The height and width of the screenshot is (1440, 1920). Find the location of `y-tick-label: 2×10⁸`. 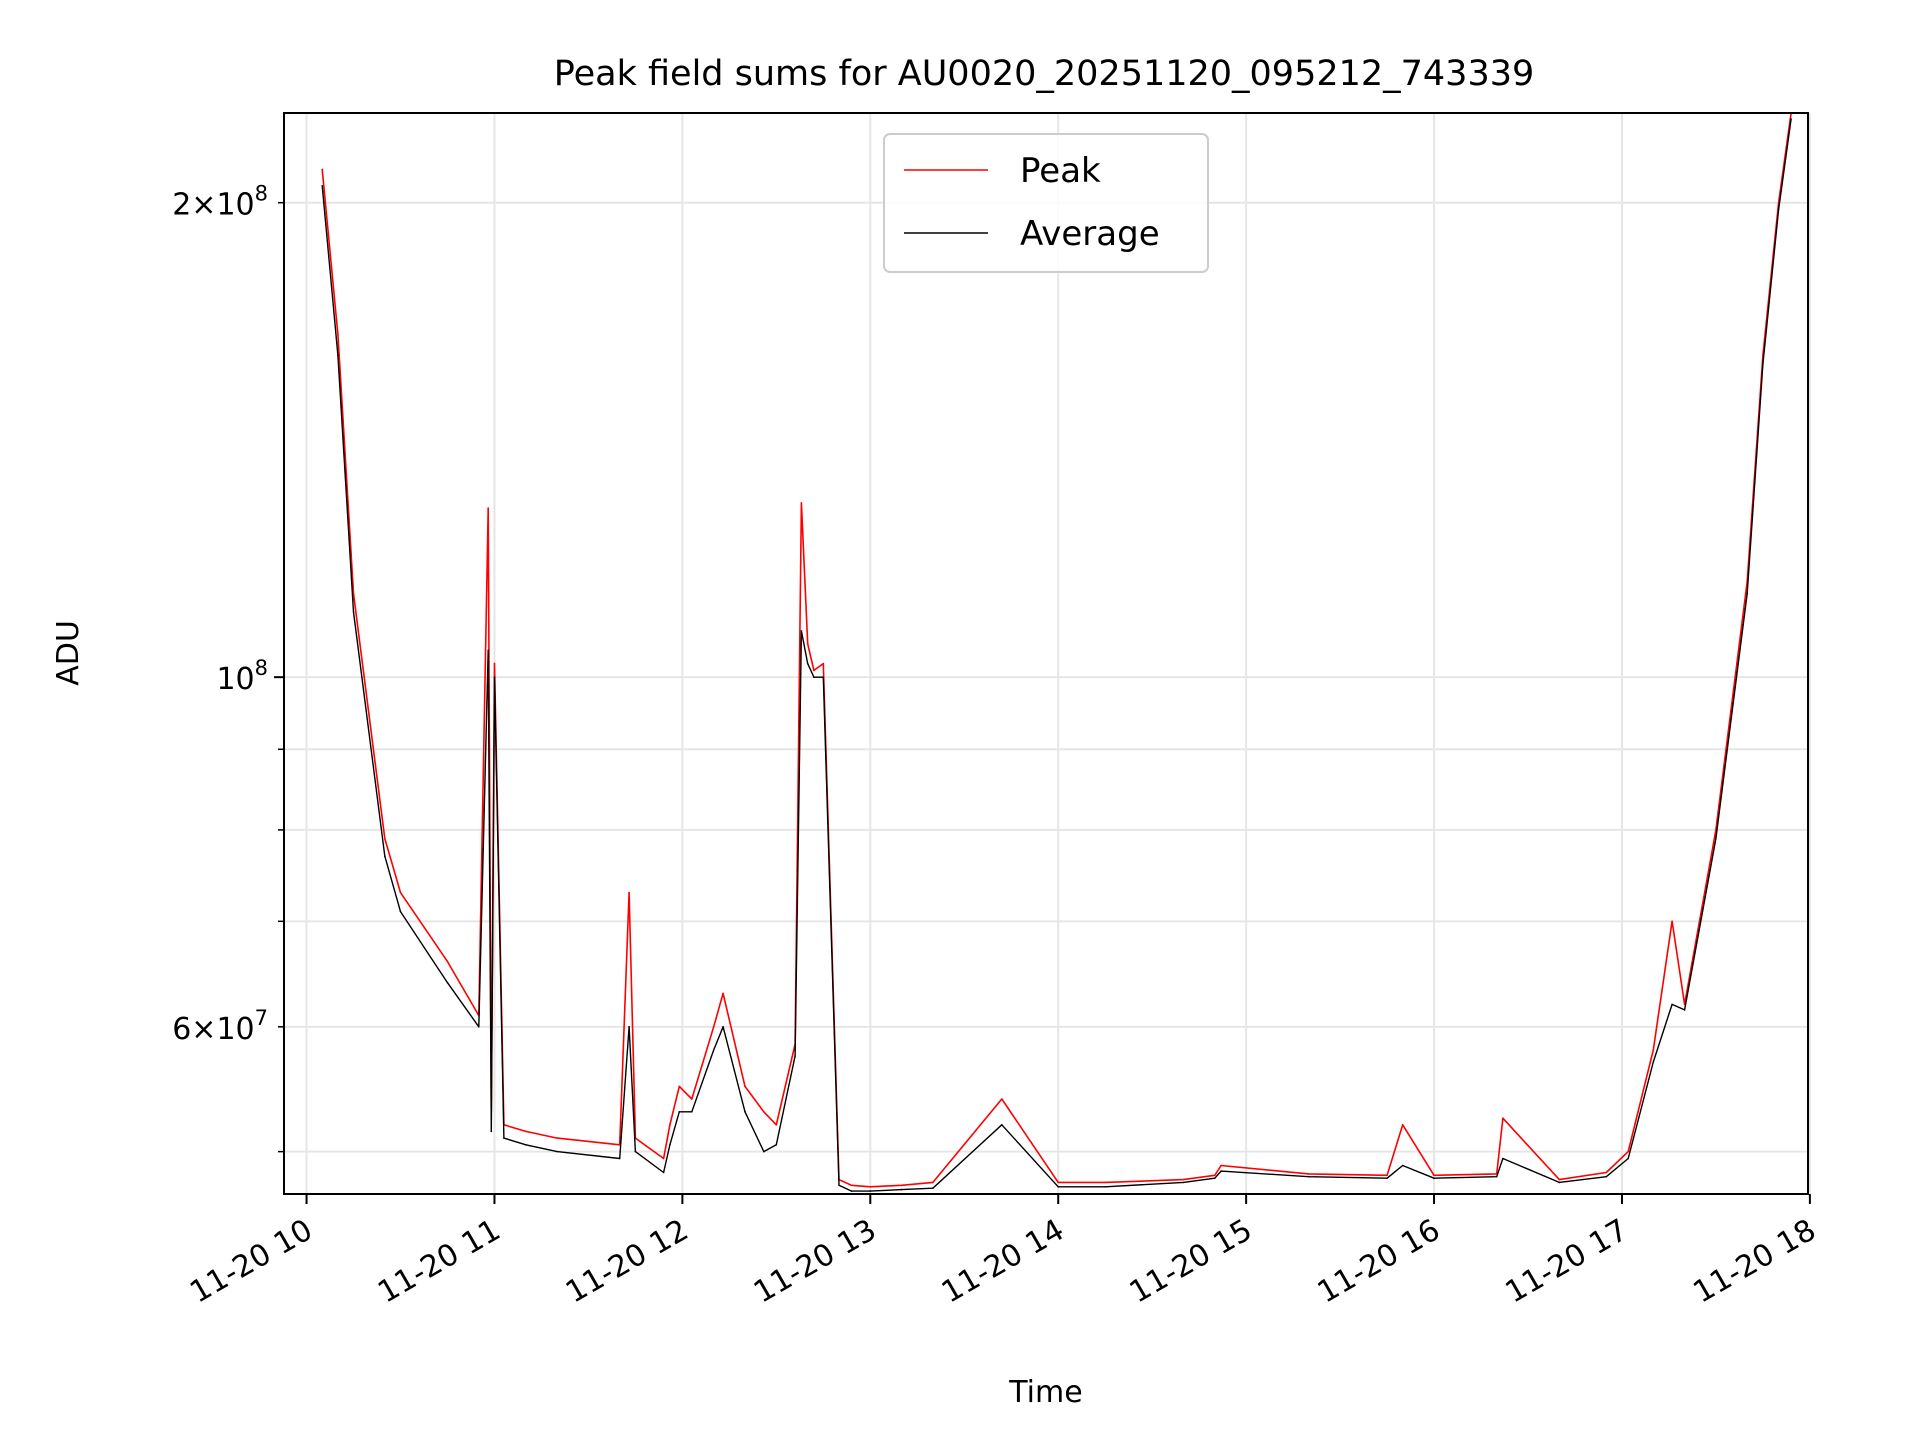

y-tick-label: 2×10⁸ is located at coordinates (220, 202).